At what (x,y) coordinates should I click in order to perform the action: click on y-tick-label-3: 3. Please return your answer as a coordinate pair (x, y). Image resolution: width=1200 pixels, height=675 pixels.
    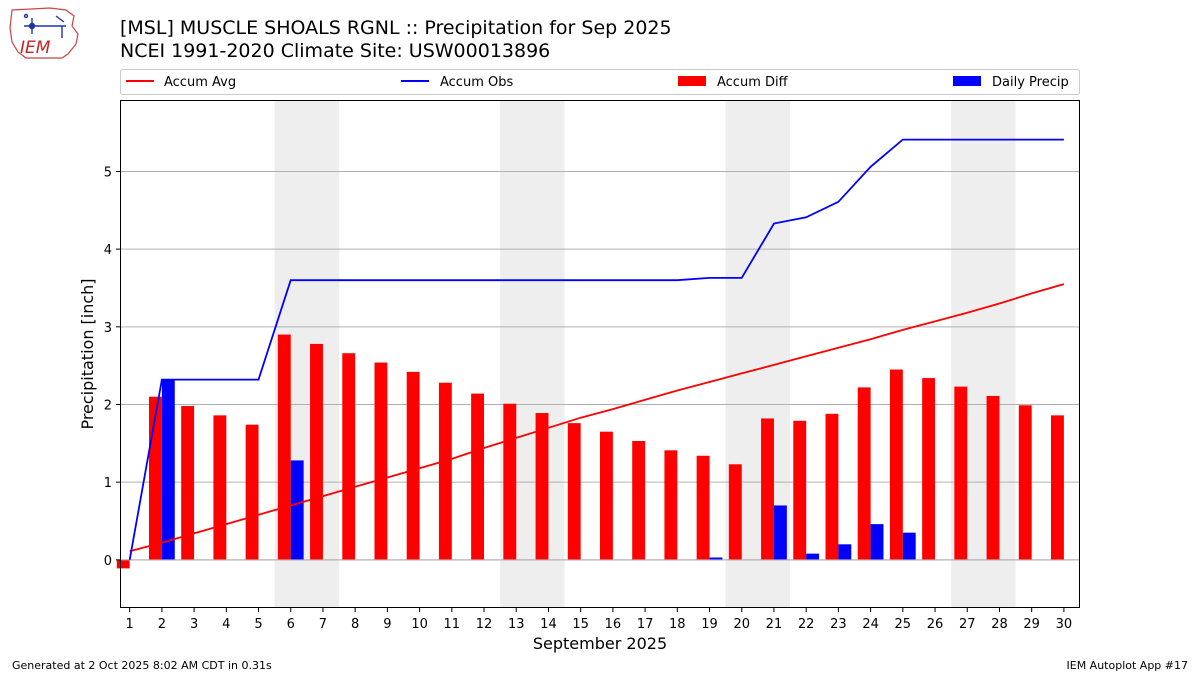
    Looking at the image, I should click on (108, 328).